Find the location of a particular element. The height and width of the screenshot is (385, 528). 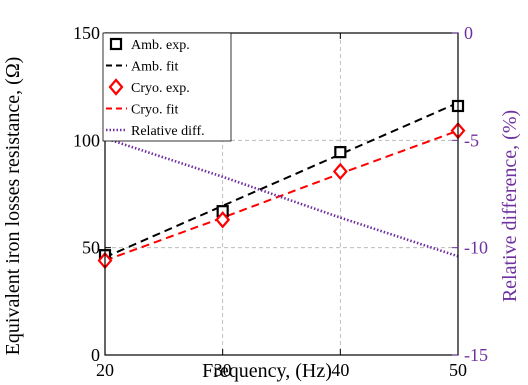

y-tick-label: 0 is located at coordinates (95, 355).